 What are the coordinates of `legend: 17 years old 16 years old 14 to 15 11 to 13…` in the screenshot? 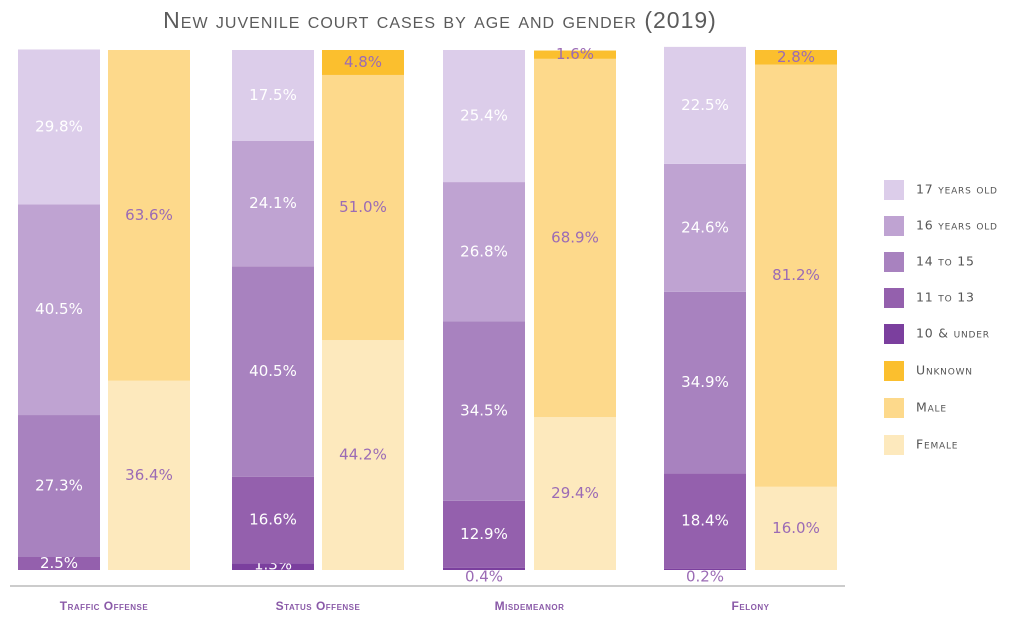 It's located at (941, 317).